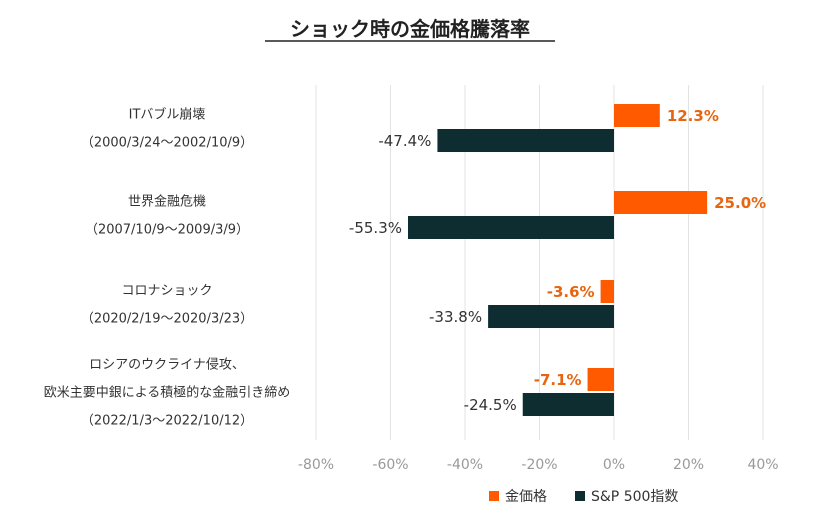  What do you see at coordinates (167, 230) in the screenshot?
I see `category-label: （2007/10/9～2009/3/9）` at bounding box center [167, 230].